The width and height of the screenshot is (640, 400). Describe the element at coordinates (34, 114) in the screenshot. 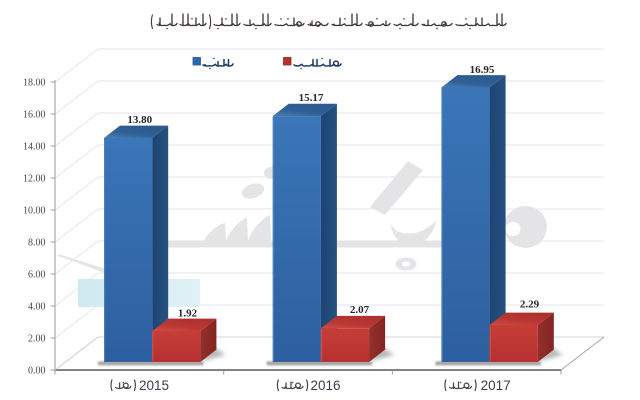

I see `svg-text: 16.00` at that location.